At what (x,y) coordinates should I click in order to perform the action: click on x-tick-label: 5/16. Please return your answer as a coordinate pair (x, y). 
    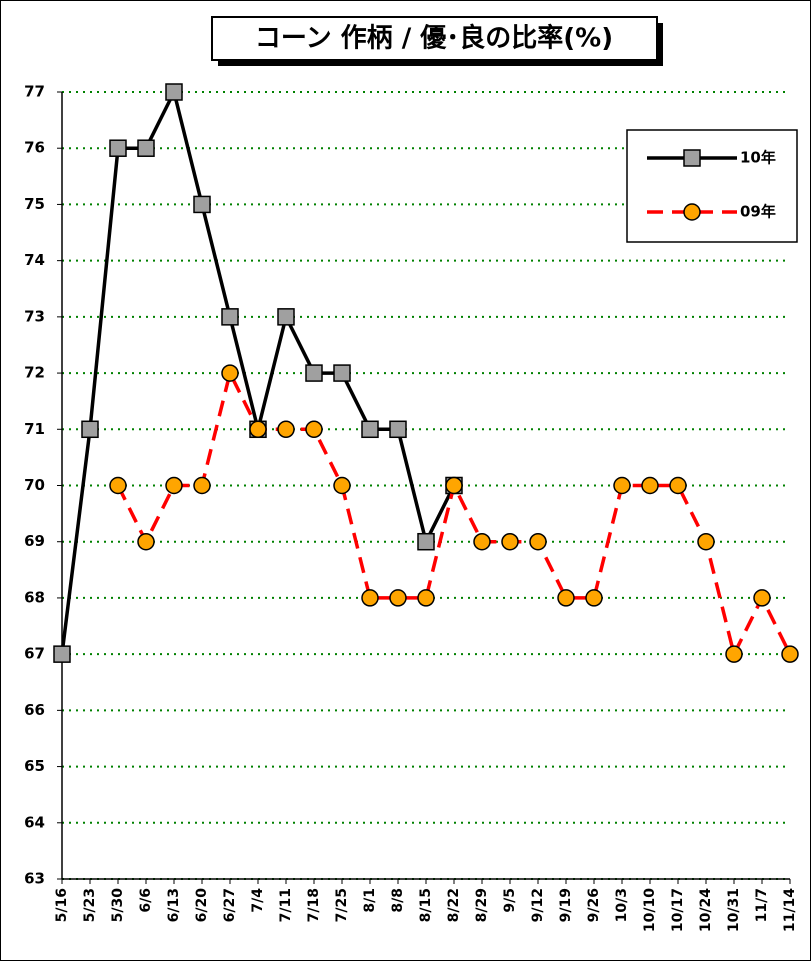
    Looking at the image, I should click on (62, 905).